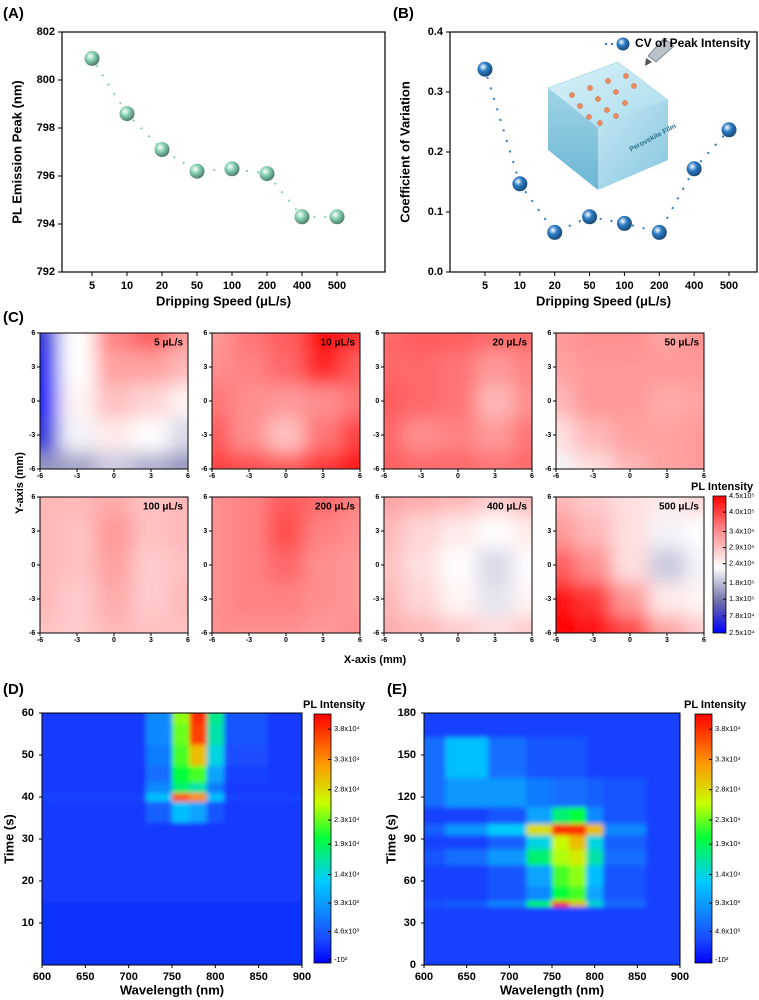  What do you see at coordinates (694, 286) in the screenshot?
I see `x-tick-label: 400` at bounding box center [694, 286].